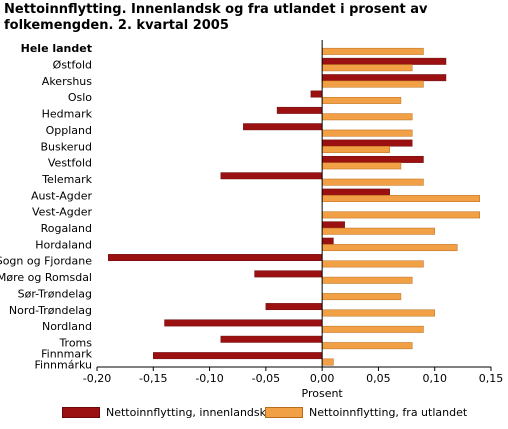 This screenshot has height=429, width=508. I want to click on bar-utlandet-buskerud, so click(355, 149).